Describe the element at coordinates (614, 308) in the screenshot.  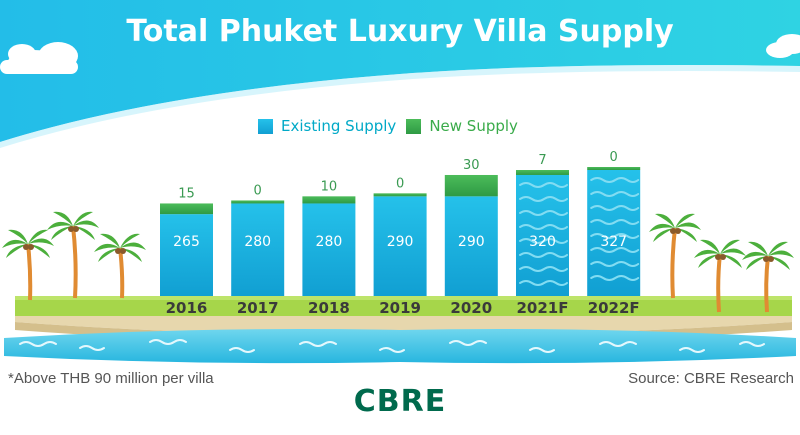
I see `tick-label: 2022F` at that location.